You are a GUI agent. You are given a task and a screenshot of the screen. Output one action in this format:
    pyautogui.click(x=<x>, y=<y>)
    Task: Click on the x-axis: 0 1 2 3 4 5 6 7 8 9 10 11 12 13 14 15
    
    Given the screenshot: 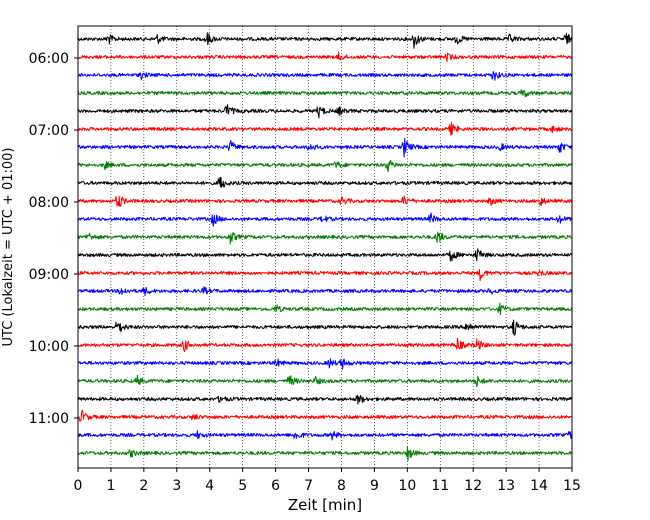 What is the action you would take?
    pyautogui.click(x=327, y=481)
    